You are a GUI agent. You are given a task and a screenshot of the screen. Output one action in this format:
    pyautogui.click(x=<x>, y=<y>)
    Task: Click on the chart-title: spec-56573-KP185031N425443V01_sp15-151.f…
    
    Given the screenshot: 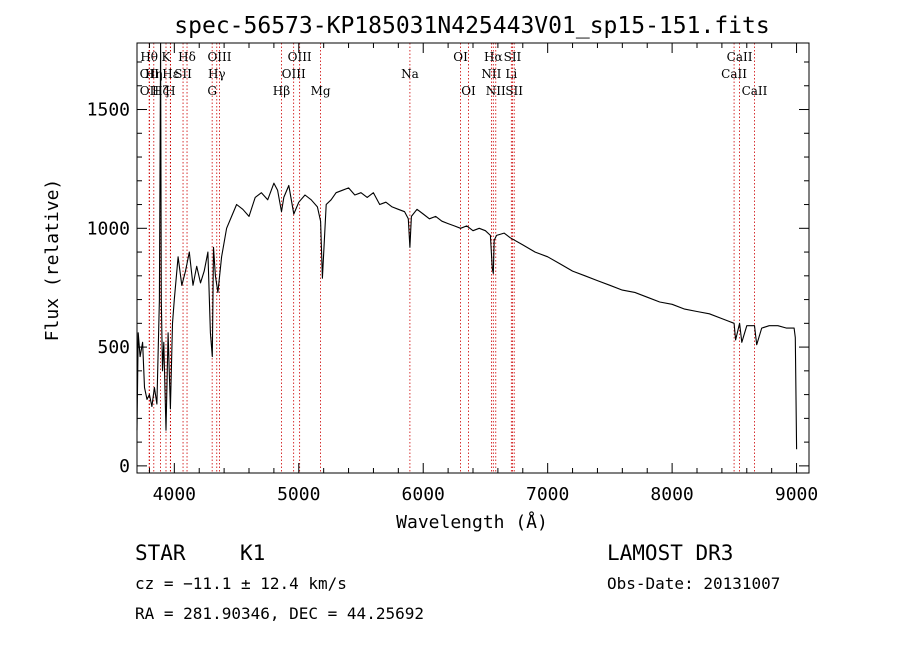 What is the action you would take?
    pyautogui.click(x=471, y=26)
    